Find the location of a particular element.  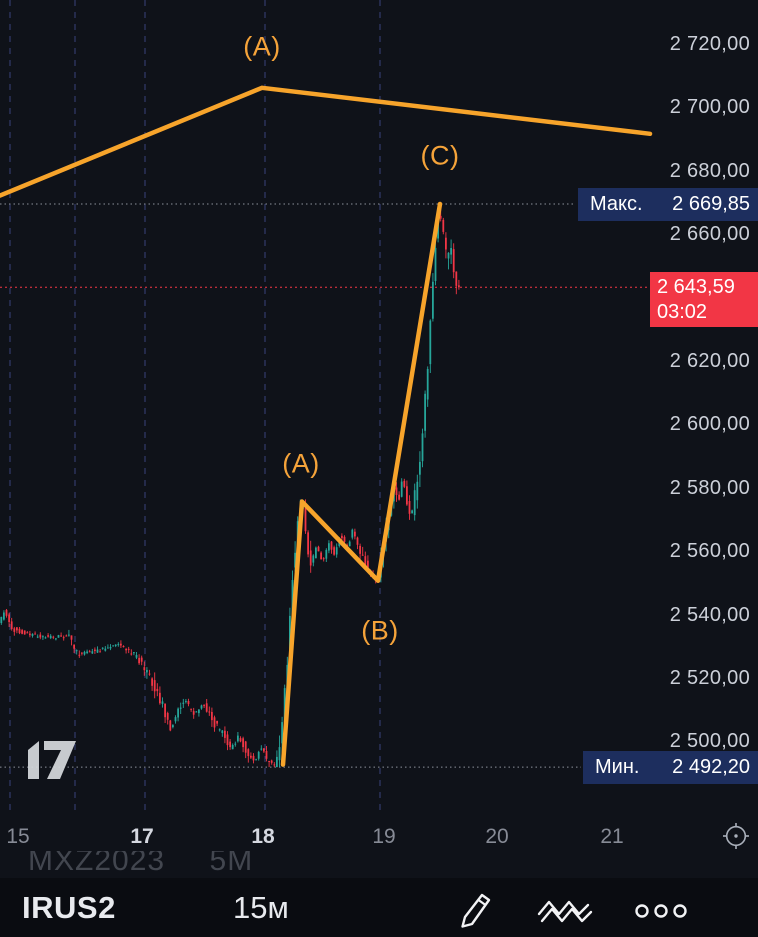

more-options-icon is located at coordinates (662, 911).